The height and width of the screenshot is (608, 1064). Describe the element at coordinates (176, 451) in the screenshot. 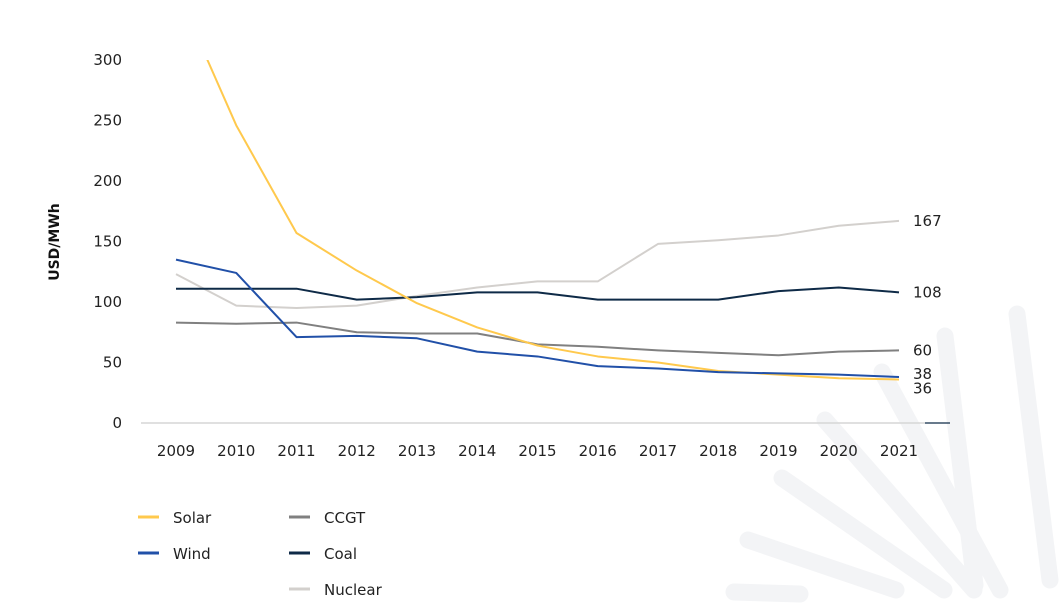

I see `x-tick-label: 2009` at that location.